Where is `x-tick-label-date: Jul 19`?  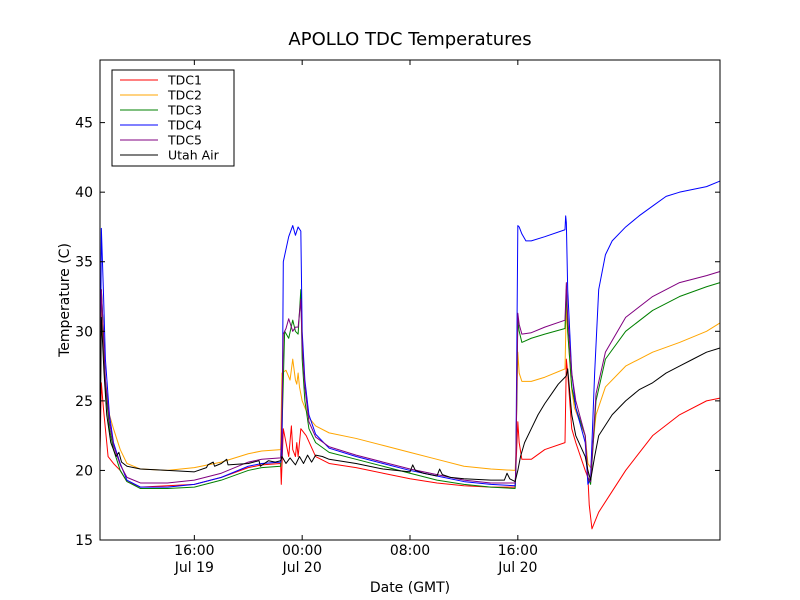
x-tick-label-date: Jul 19 is located at coordinates (194, 568).